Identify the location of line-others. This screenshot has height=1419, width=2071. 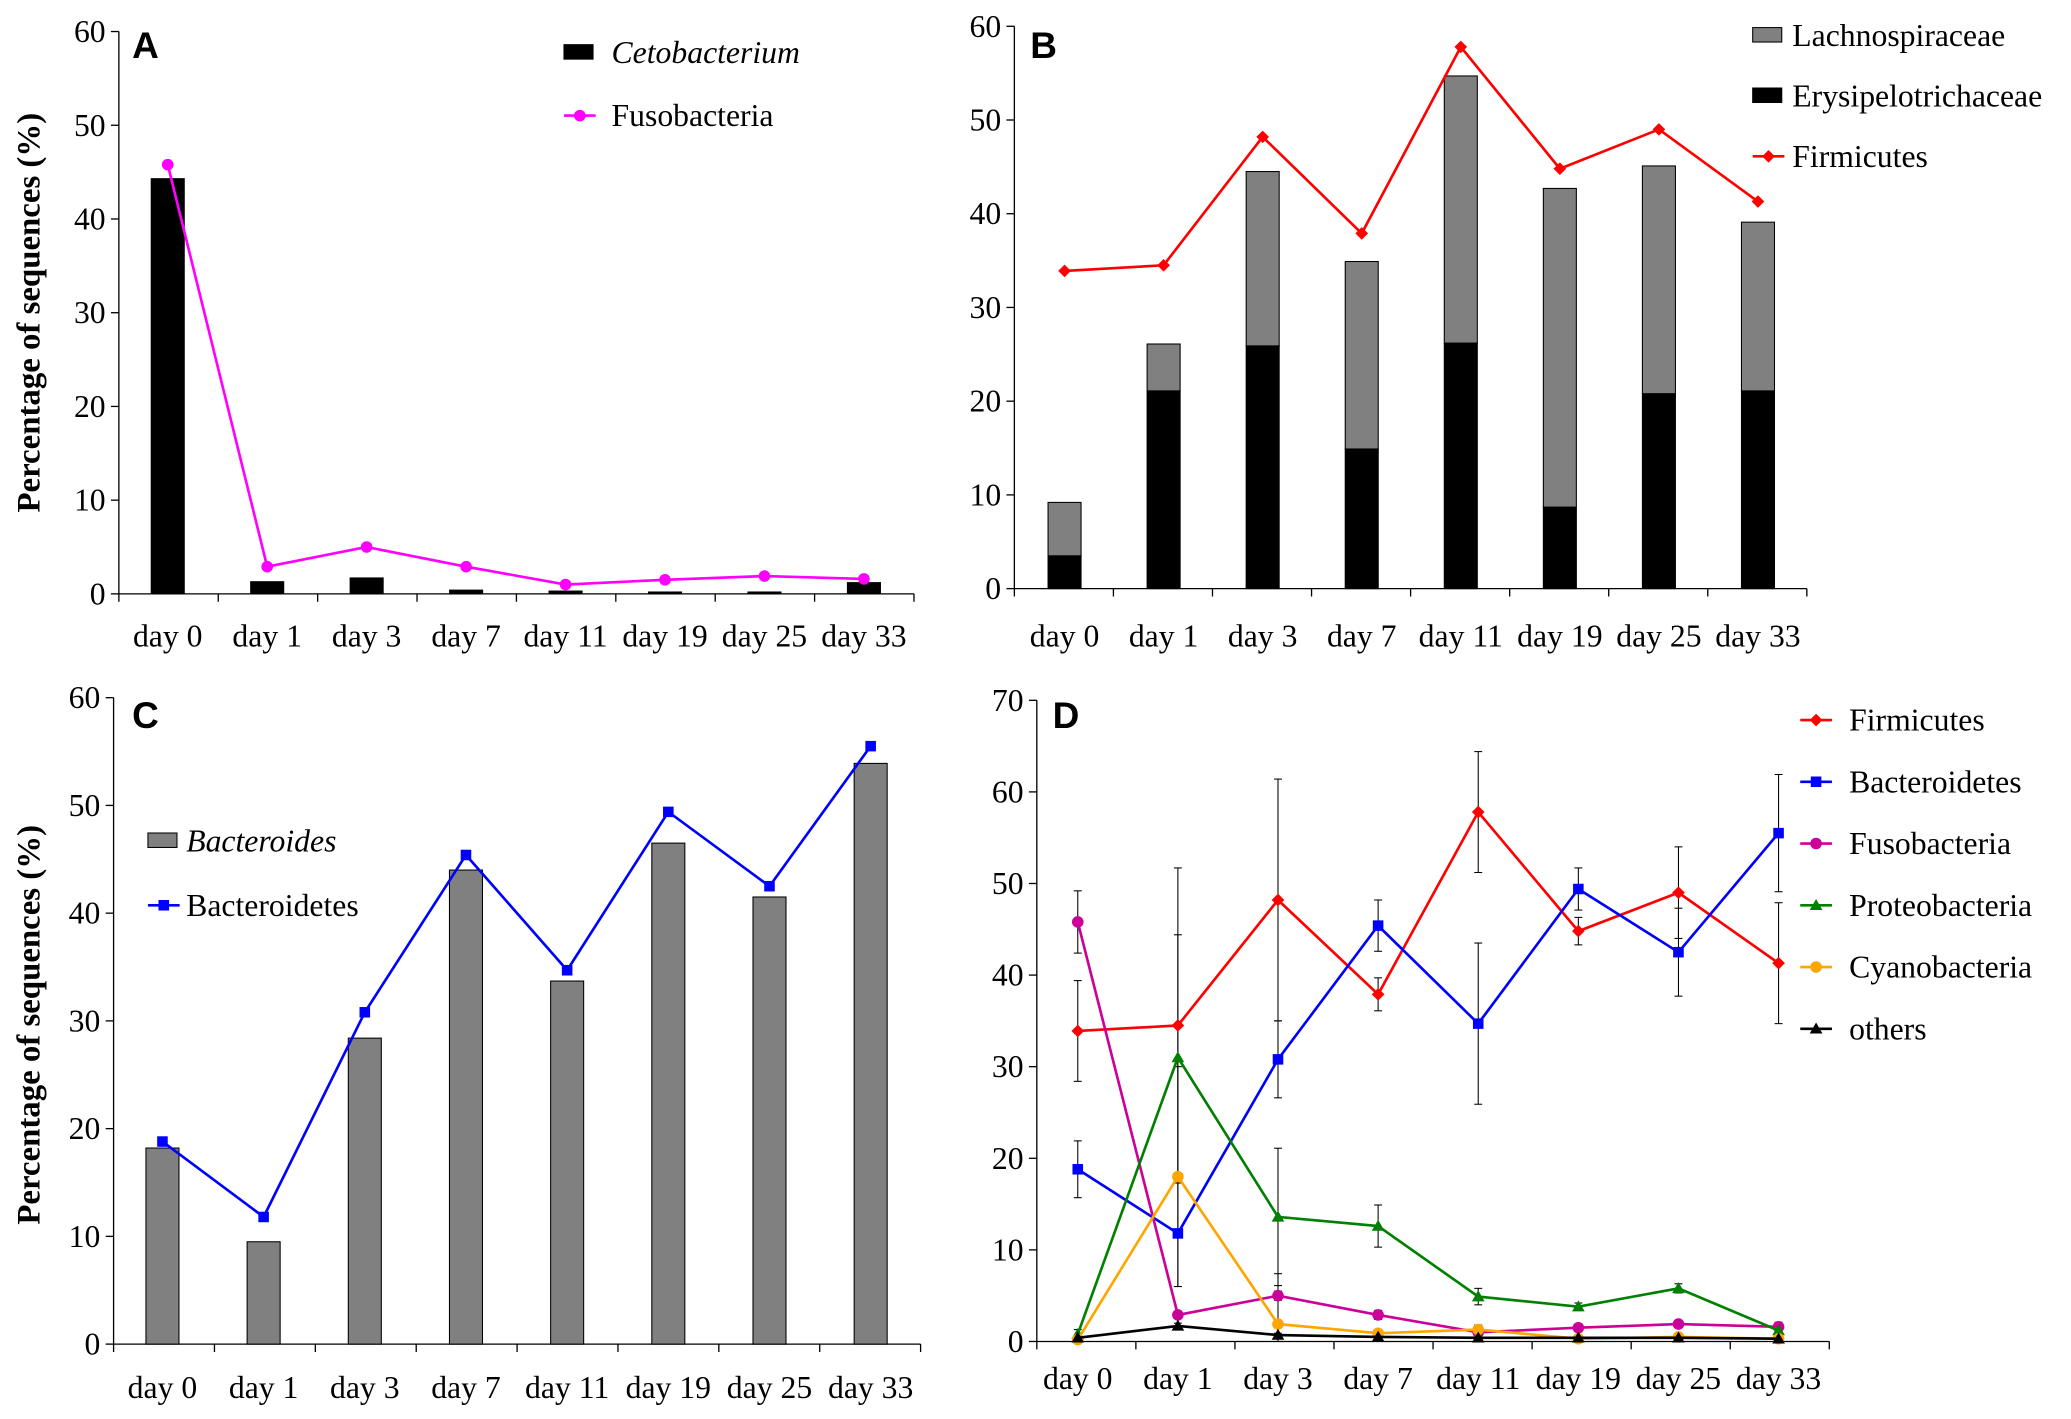
(1428, 1332).